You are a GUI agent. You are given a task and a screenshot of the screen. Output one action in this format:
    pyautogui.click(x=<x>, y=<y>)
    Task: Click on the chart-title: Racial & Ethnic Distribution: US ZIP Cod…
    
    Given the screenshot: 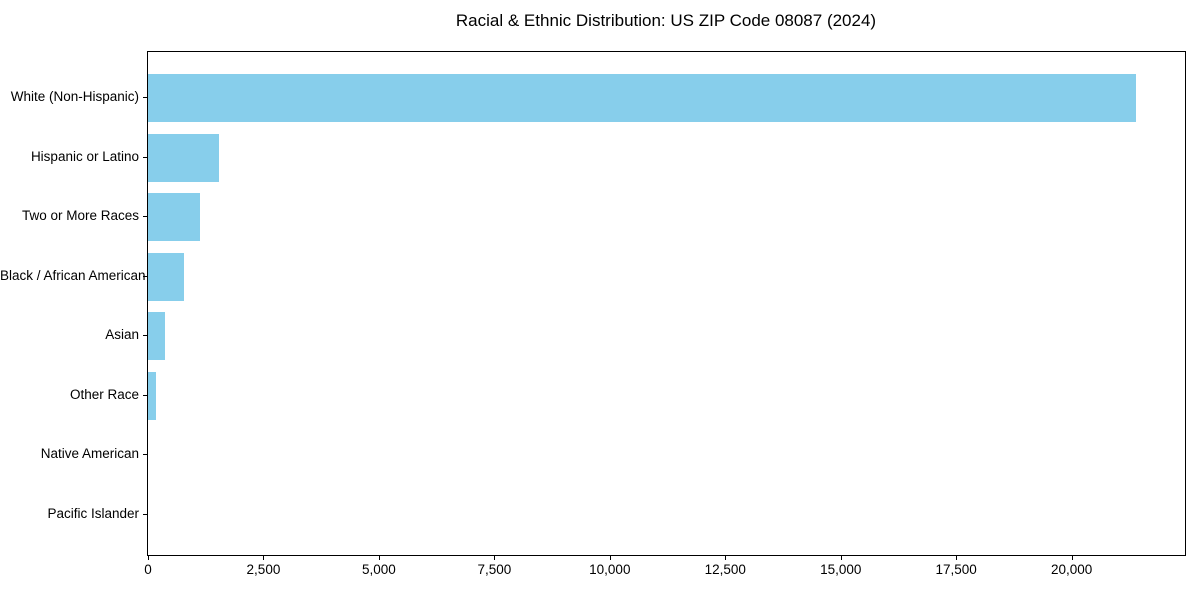 What is the action you would take?
    pyautogui.click(x=666, y=20)
    